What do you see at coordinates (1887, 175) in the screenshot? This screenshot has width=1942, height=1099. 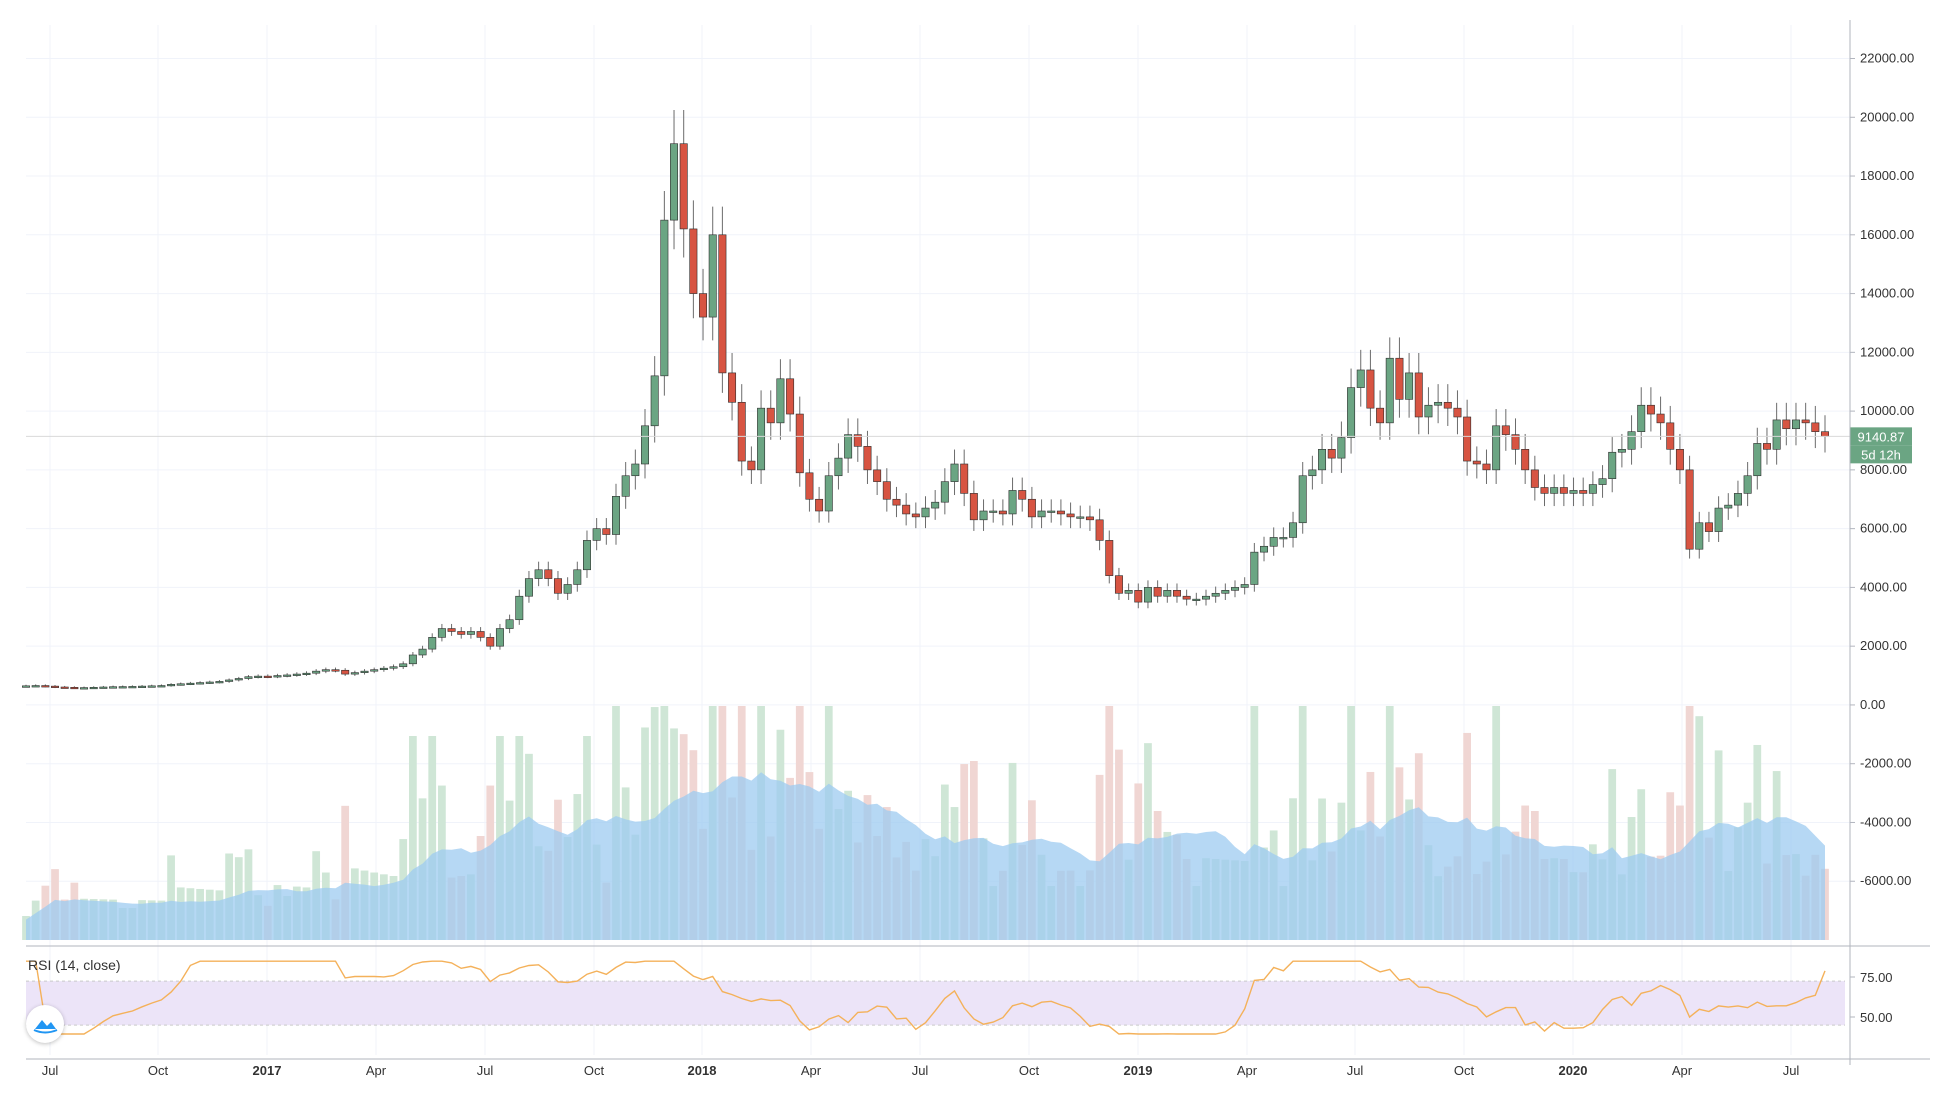 I see `price-axis-label: 18000.00` at bounding box center [1887, 175].